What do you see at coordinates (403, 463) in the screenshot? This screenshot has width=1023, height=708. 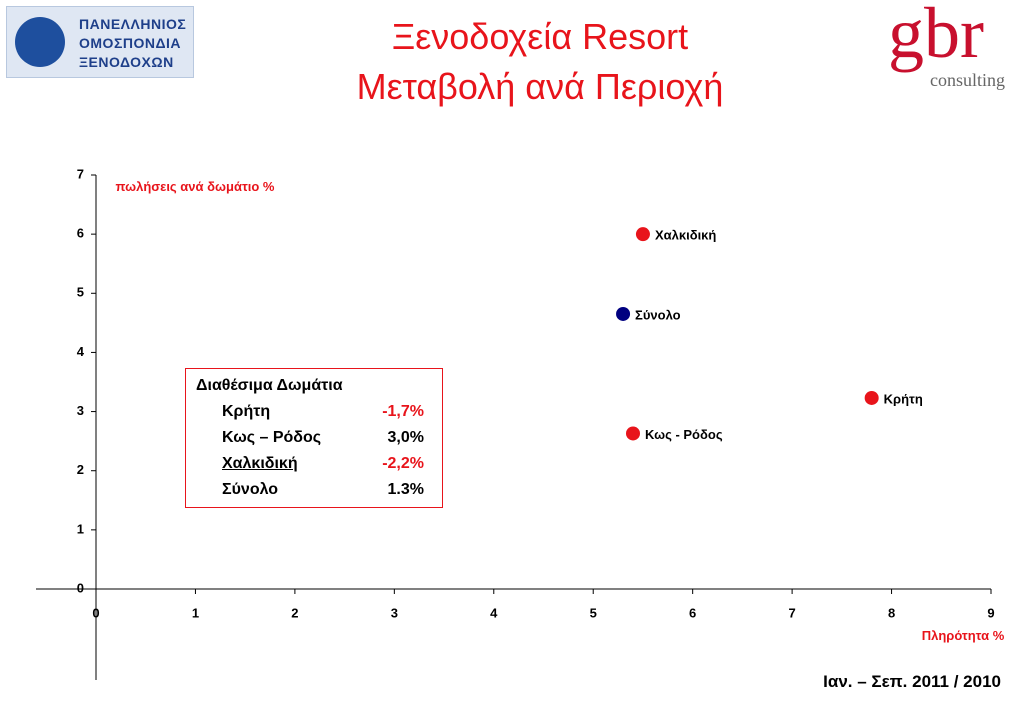 I see `annotation-value: -2,2%` at bounding box center [403, 463].